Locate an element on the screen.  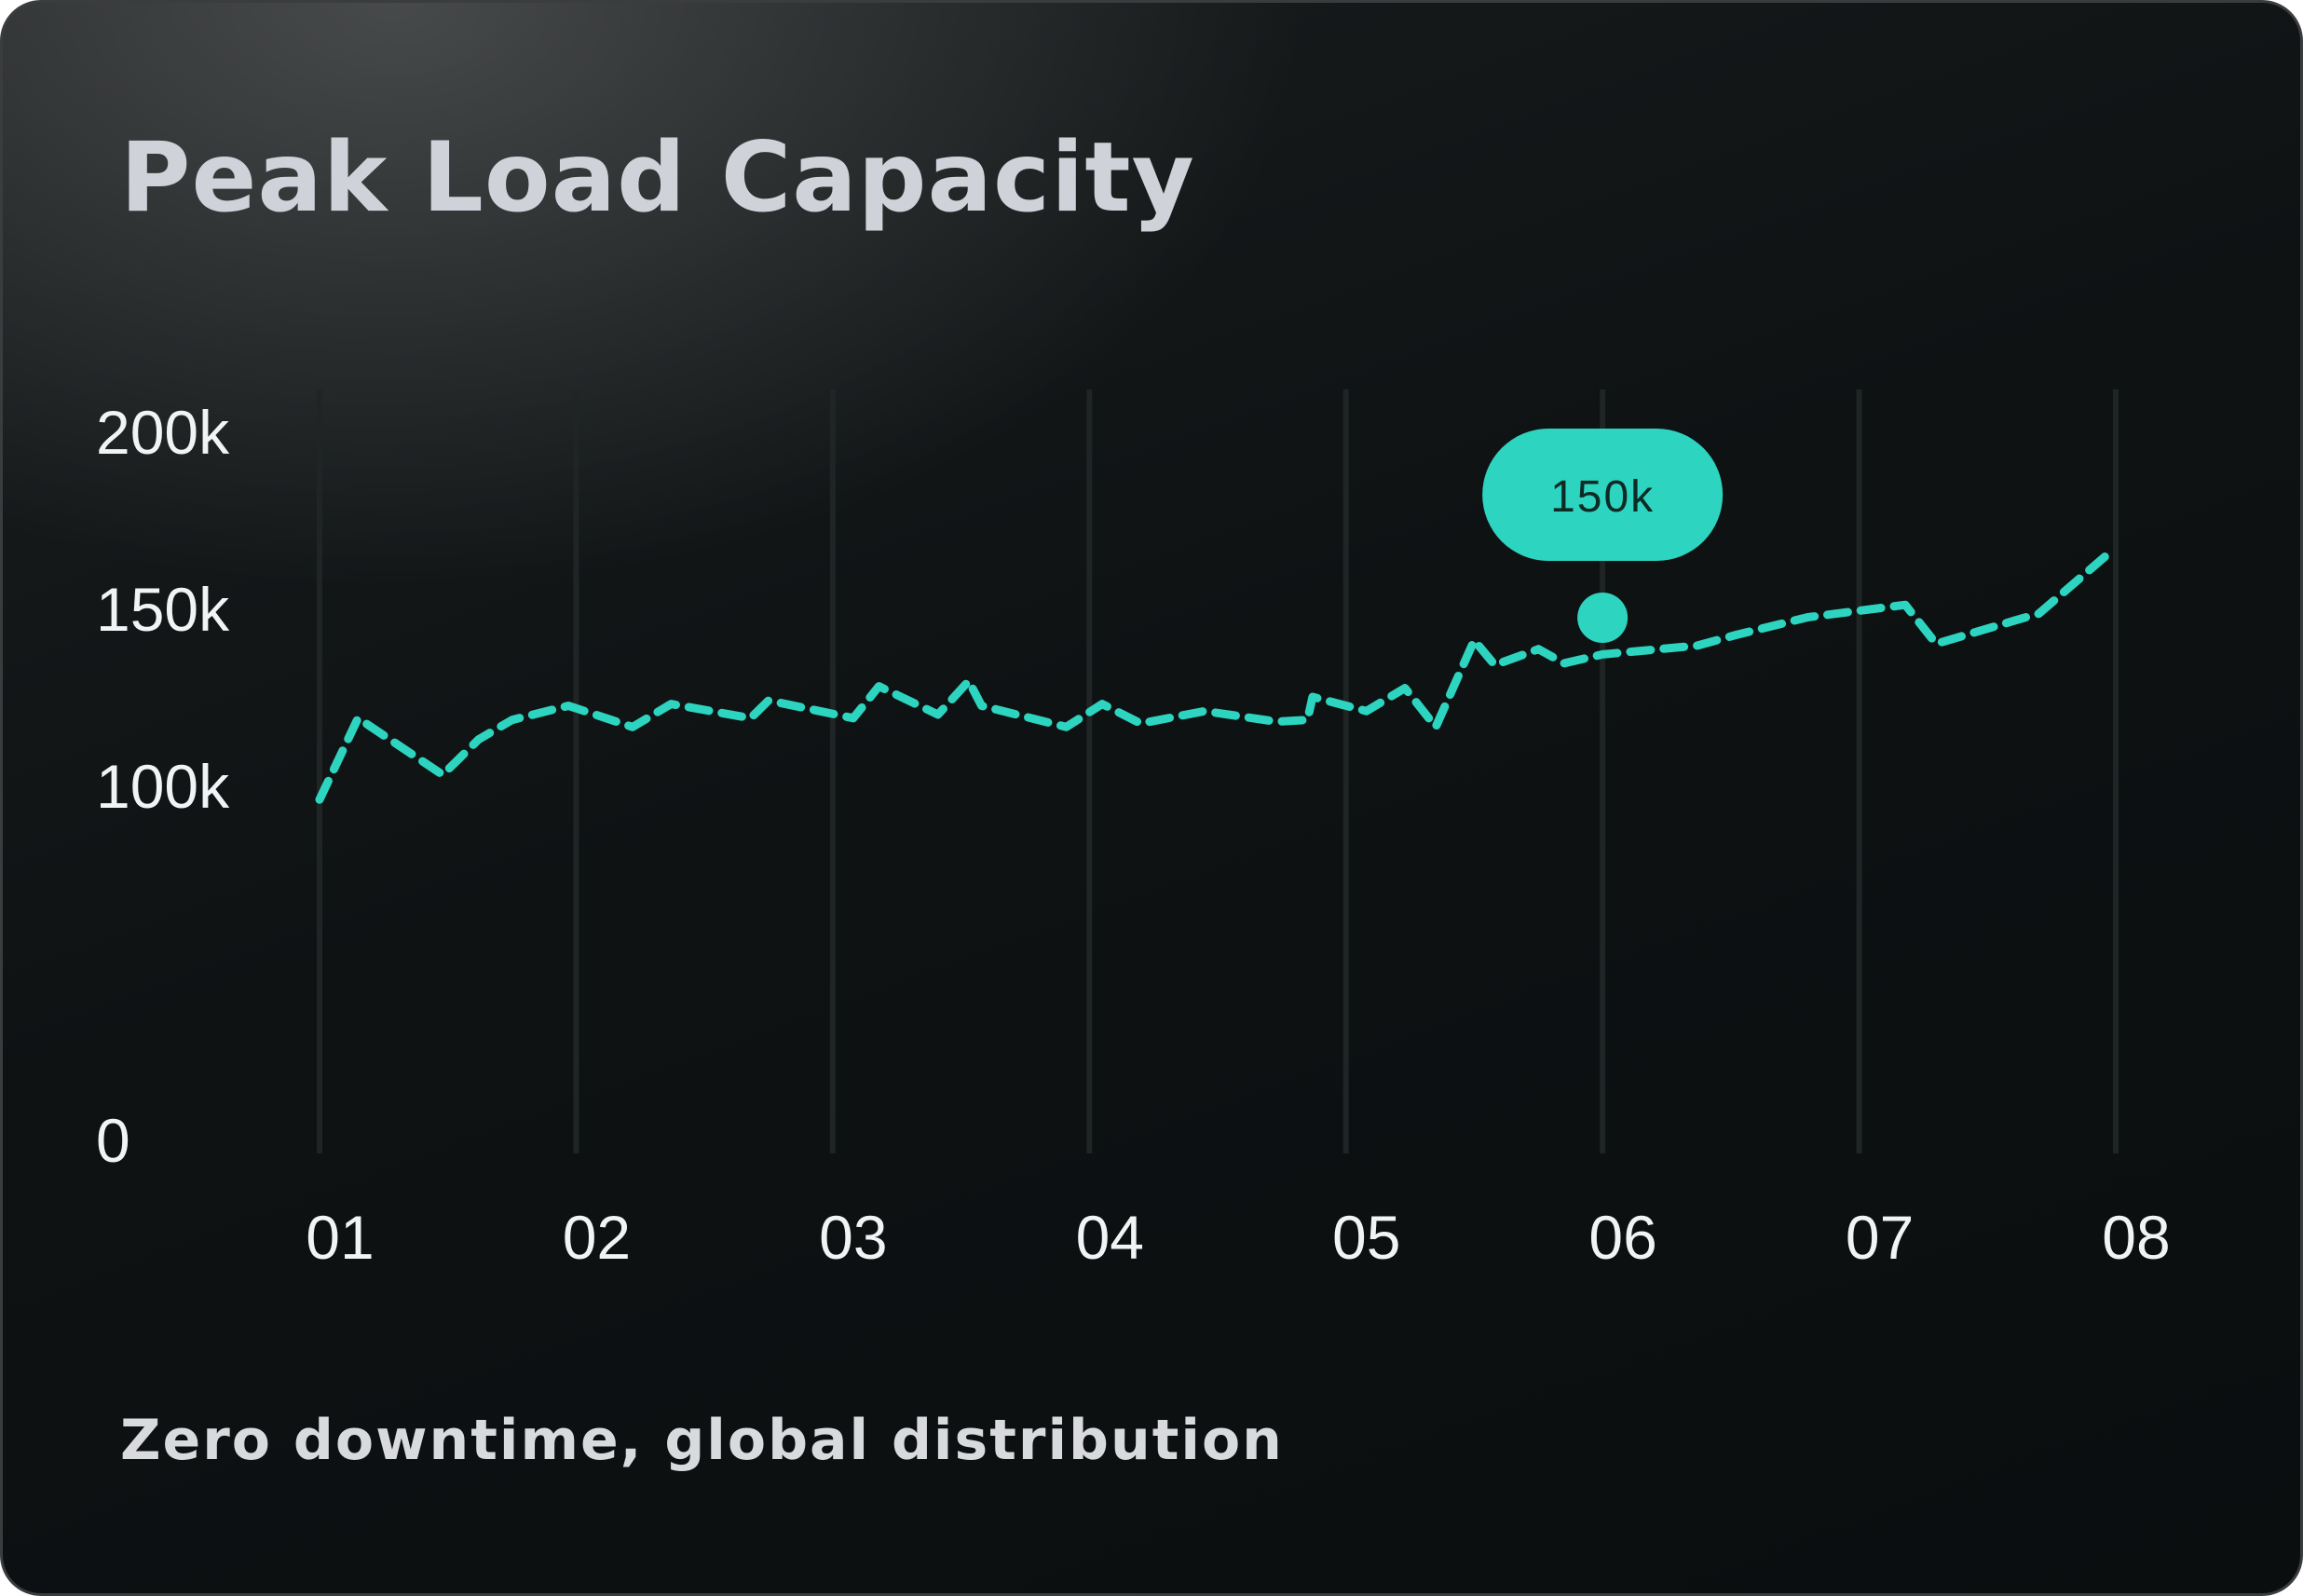
highlight-layer: 150k is located at coordinates (1603, 536).